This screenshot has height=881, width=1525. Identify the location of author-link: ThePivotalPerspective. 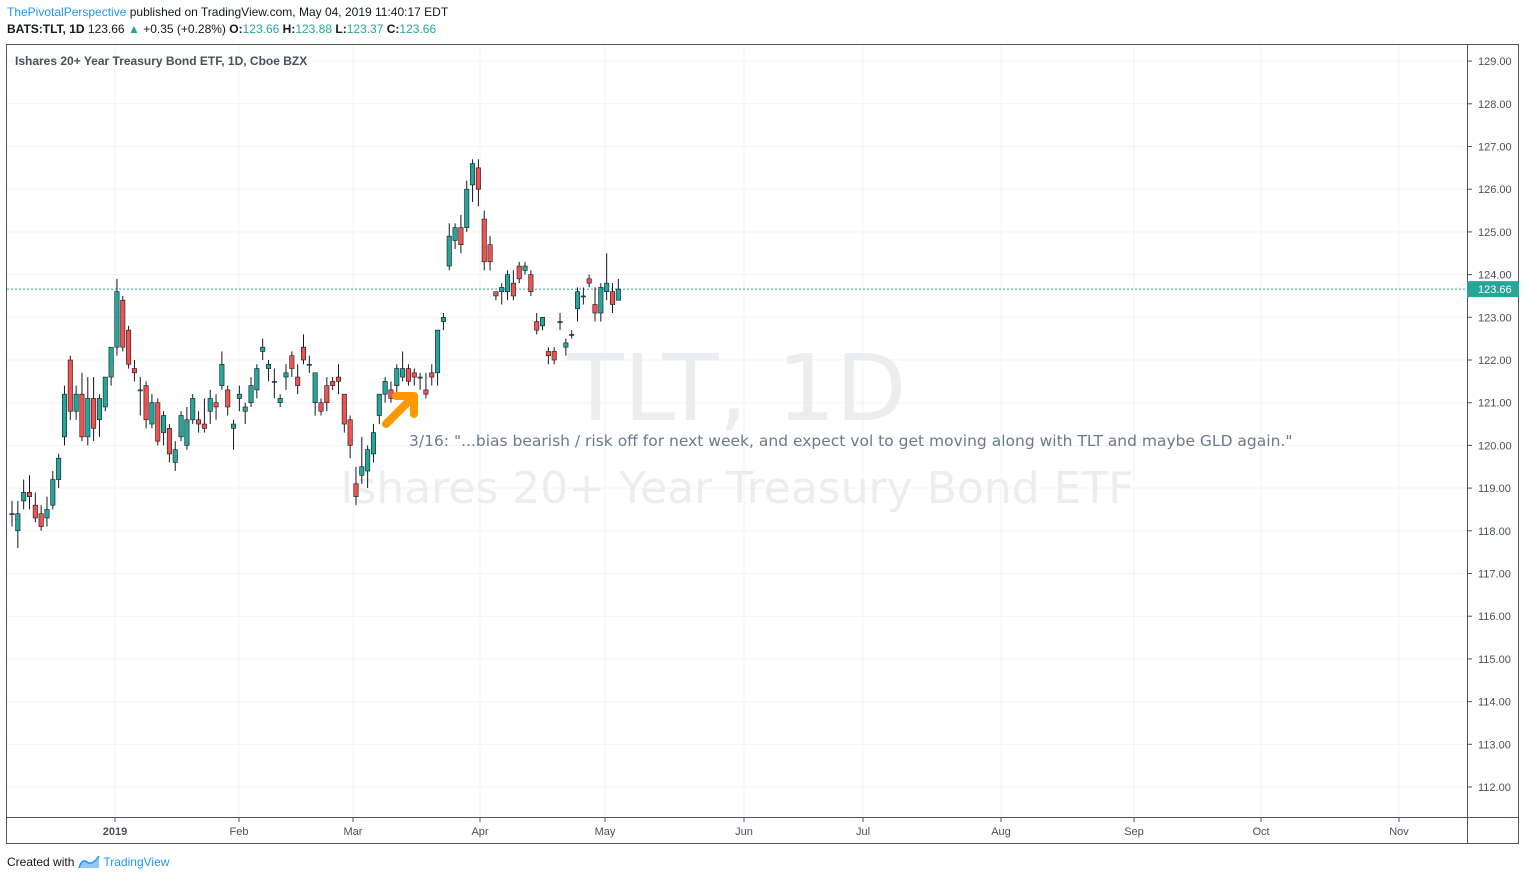
(67, 12).